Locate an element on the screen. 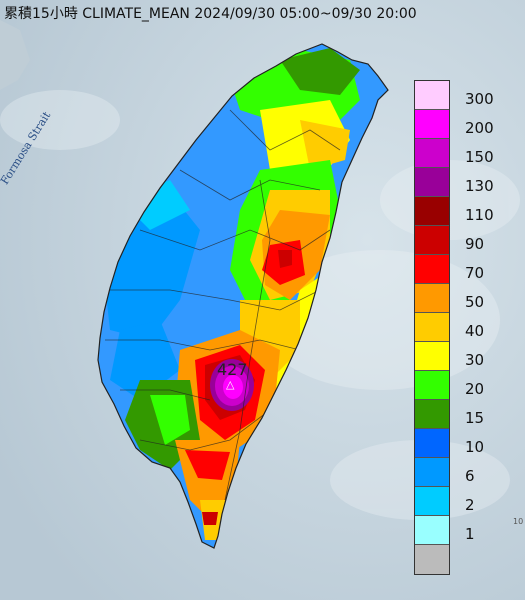  legend-label: 15 is located at coordinates (475, 418).